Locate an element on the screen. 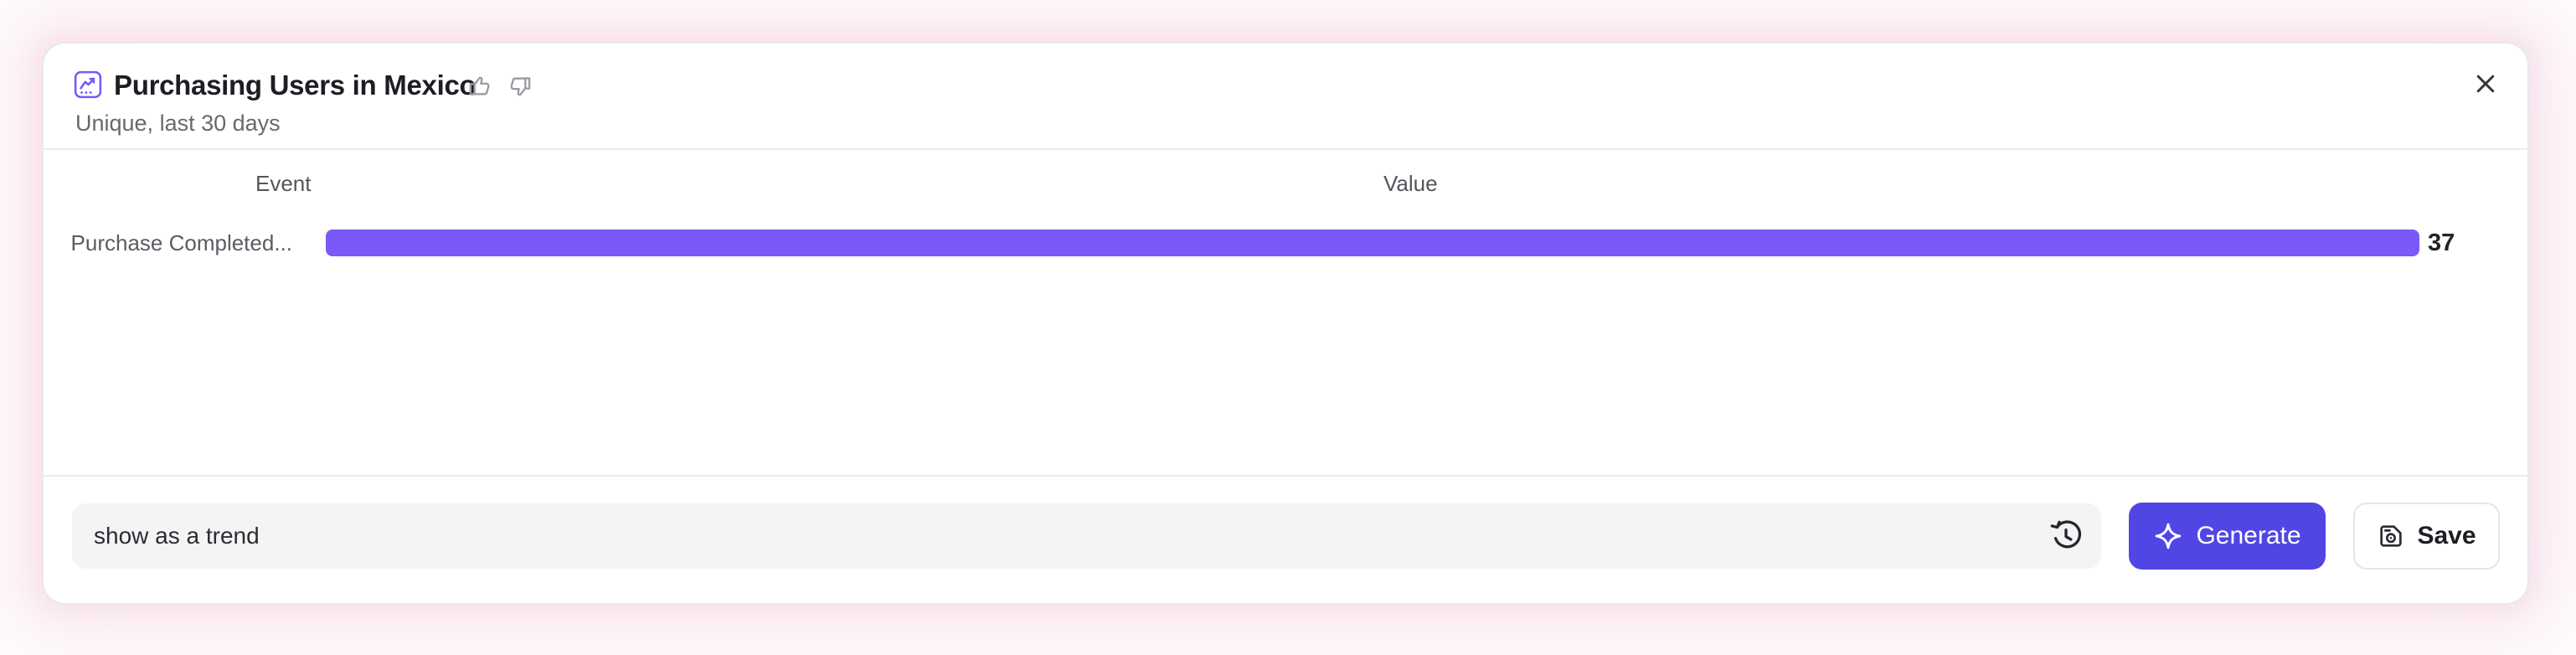 This screenshot has width=2576, height=655. table-row: Purchase Completed... 37 is located at coordinates (1285, 243).